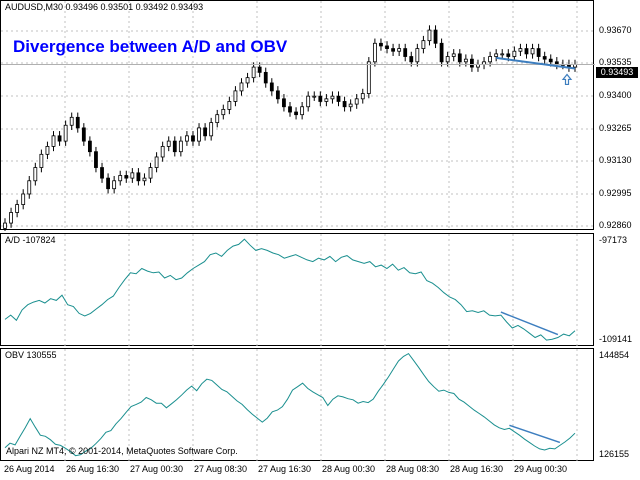 This screenshot has height=480, width=640. What do you see at coordinates (349, 469) in the screenshot?
I see `time-tick: 28 Aug 00:30` at bounding box center [349, 469].